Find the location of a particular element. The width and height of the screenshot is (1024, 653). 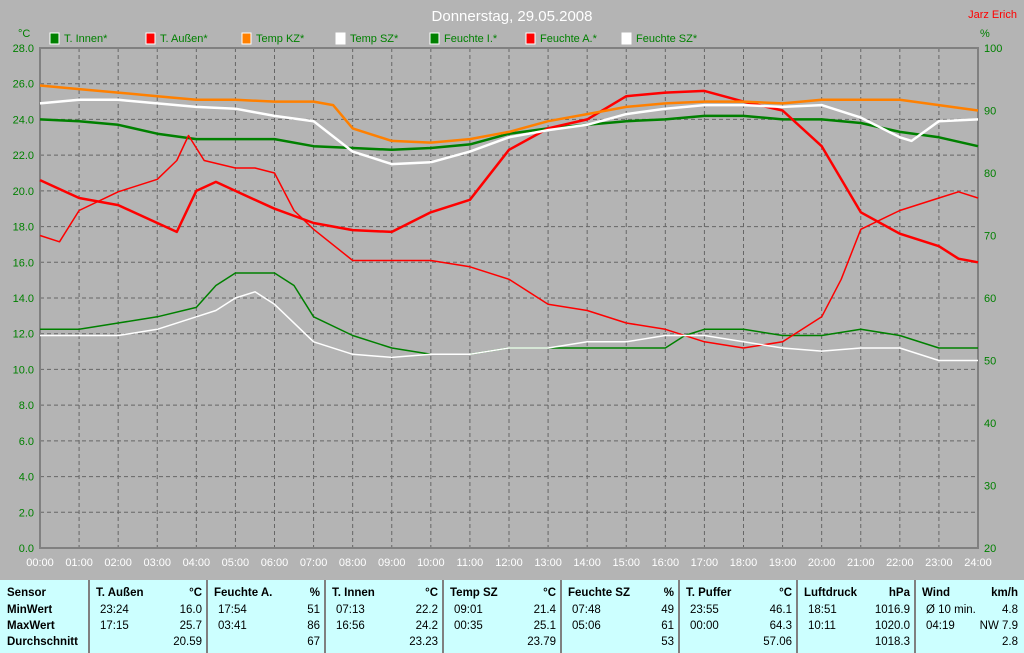

cell-min-time: 23:24 is located at coordinates (114, 610).